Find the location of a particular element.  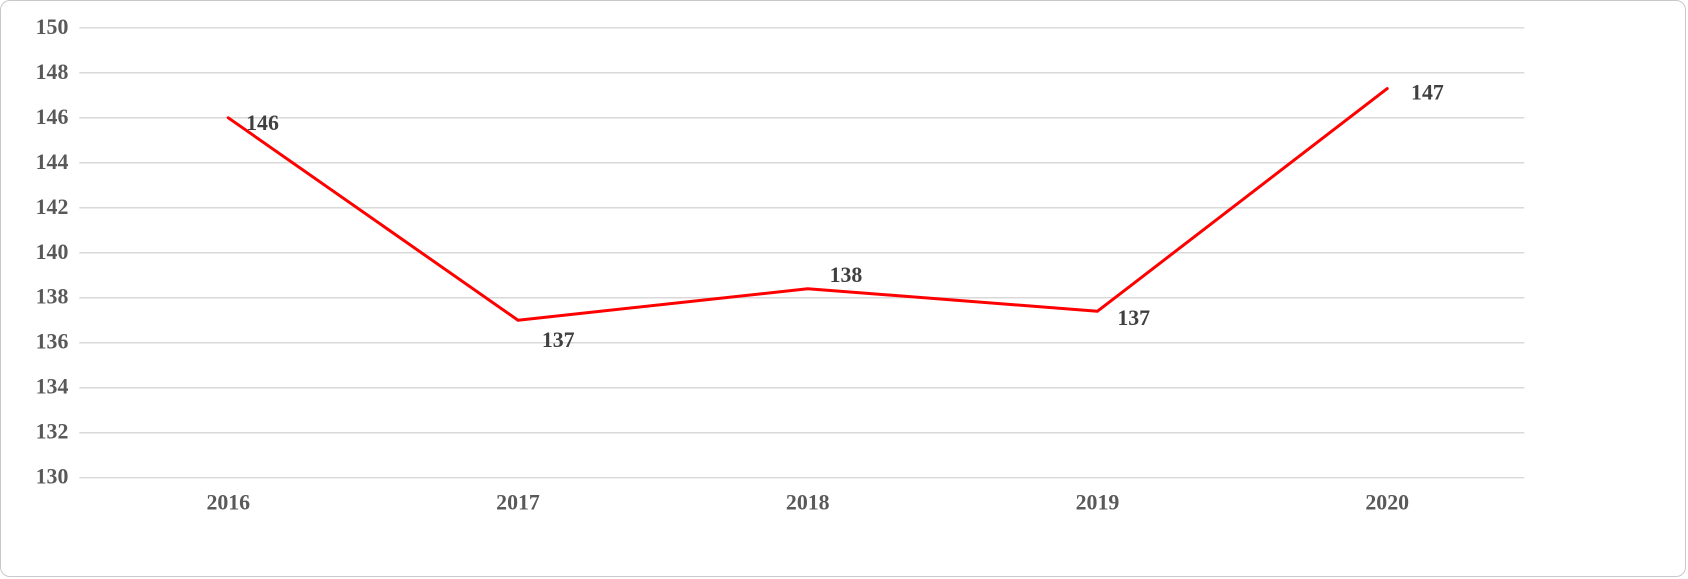

y-axis-tick-label: 138 is located at coordinates (52, 297).